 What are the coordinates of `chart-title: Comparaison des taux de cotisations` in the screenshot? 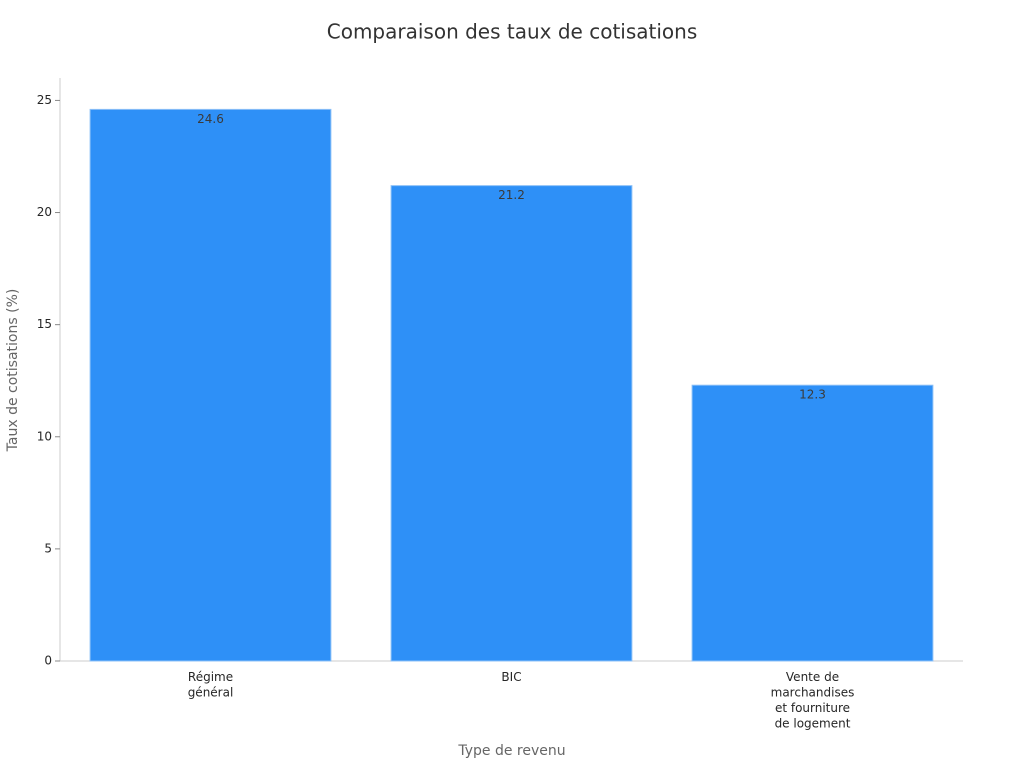 It's located at (512, 32).